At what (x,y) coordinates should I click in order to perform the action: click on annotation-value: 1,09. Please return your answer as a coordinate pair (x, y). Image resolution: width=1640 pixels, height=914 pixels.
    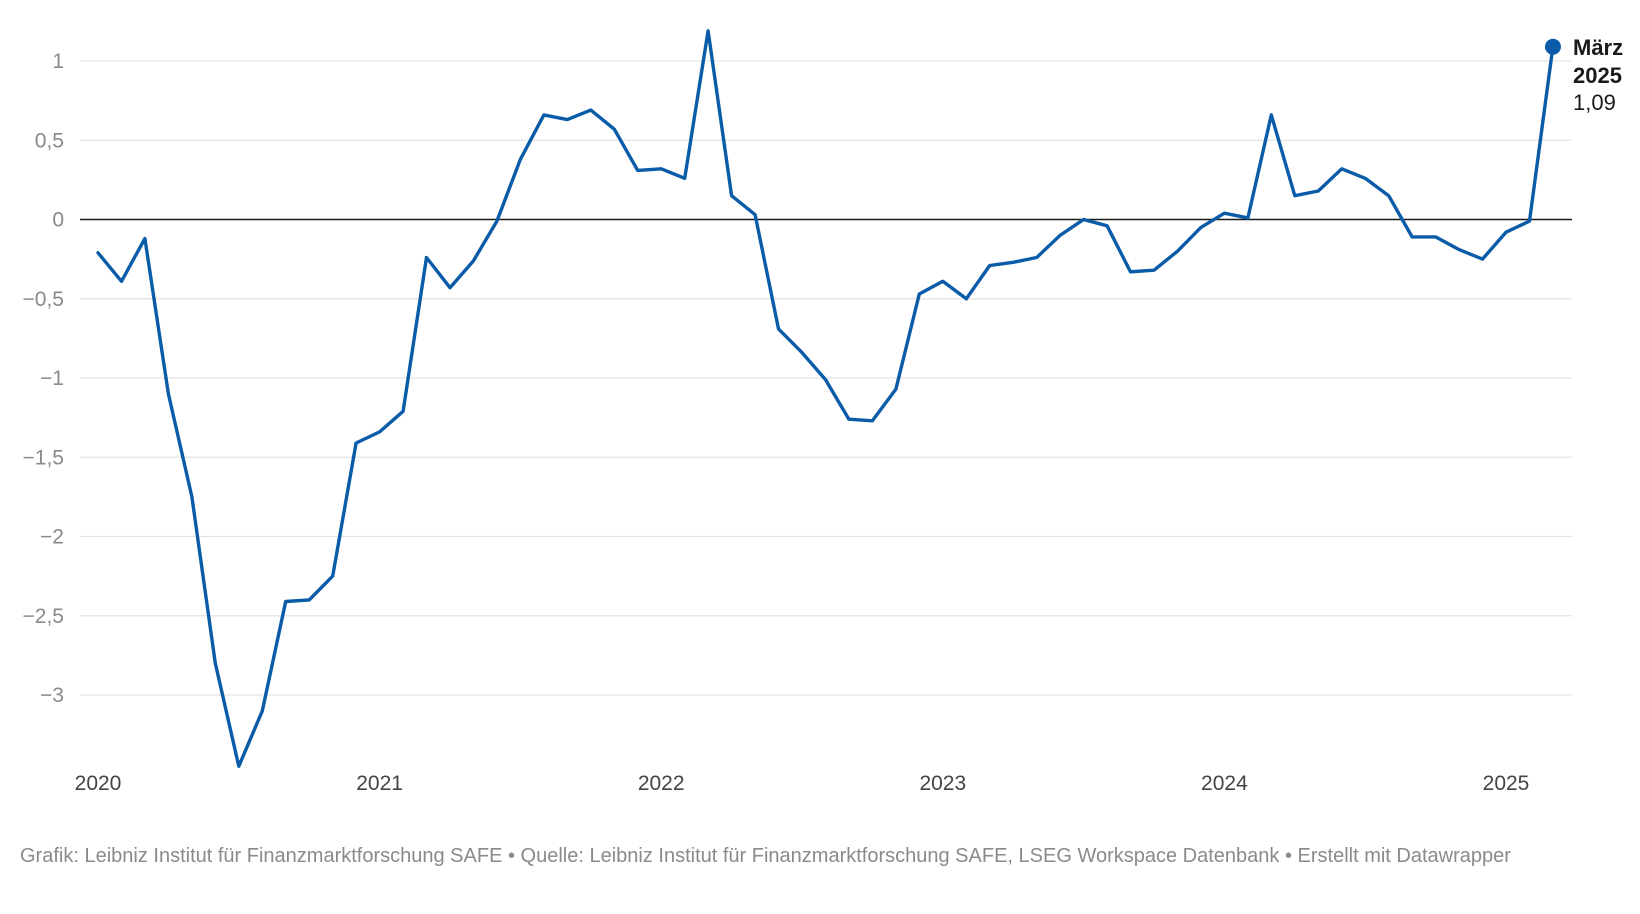
    Looking at the image, I should click on (1594, 102).